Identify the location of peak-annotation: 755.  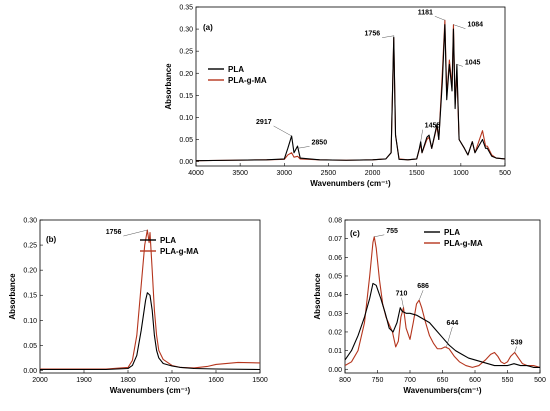
(392, 231).